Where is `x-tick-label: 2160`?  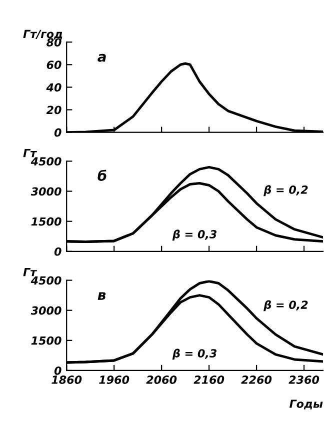 x-tick-label: 2160 is located at coordinates (209, 380).